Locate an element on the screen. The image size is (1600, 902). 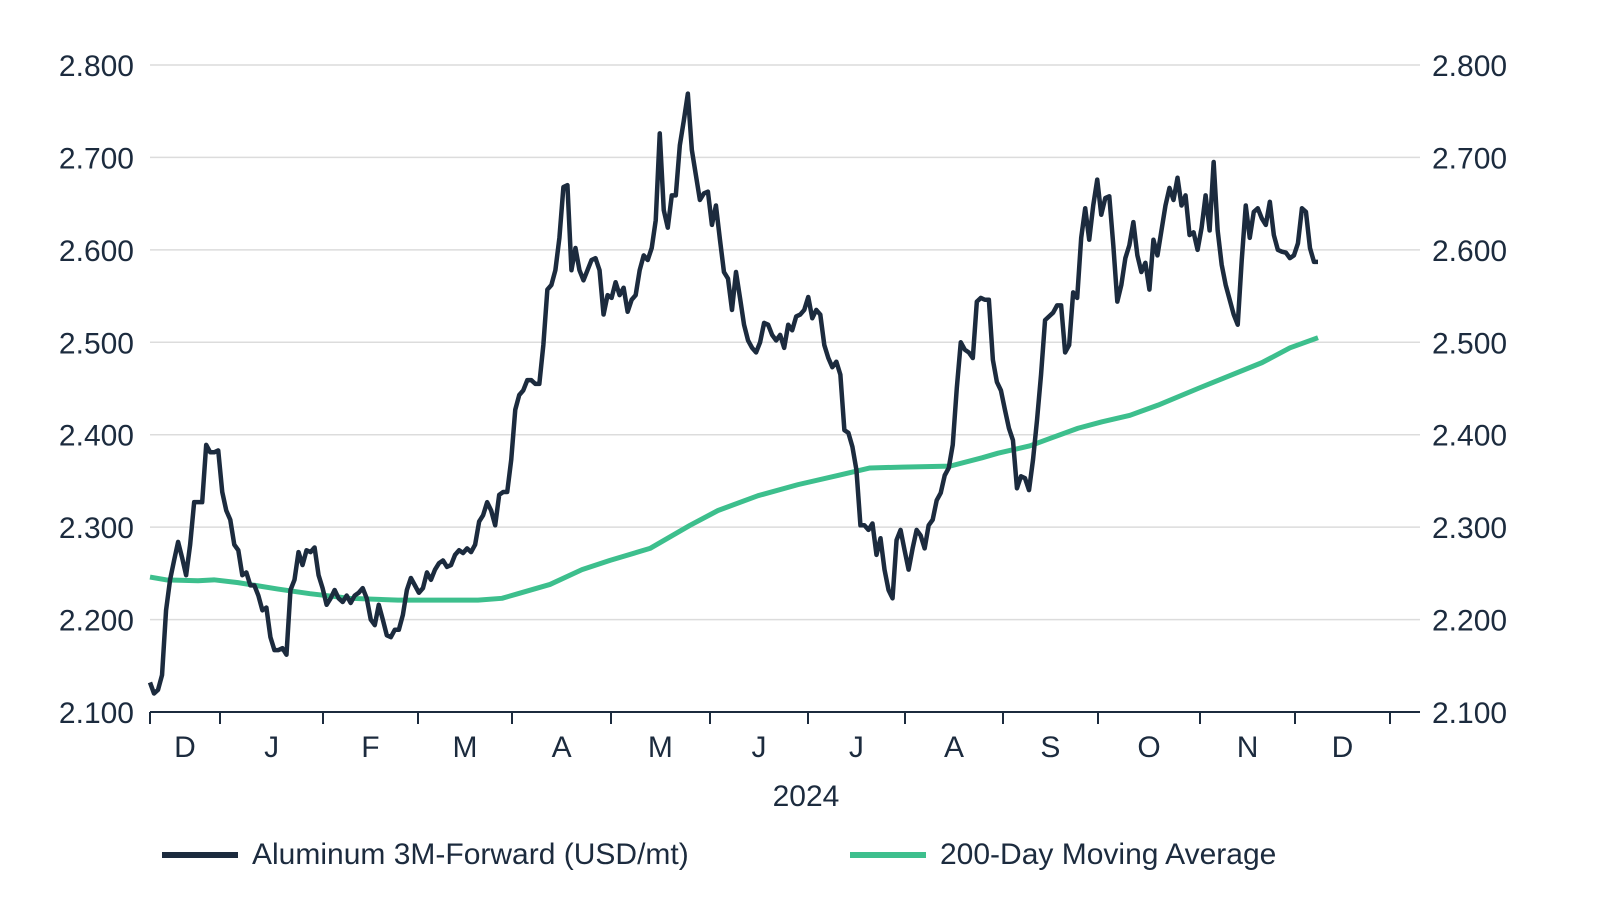
y-tick-label-right: 2.800 is located at coordinates (1469, 66).